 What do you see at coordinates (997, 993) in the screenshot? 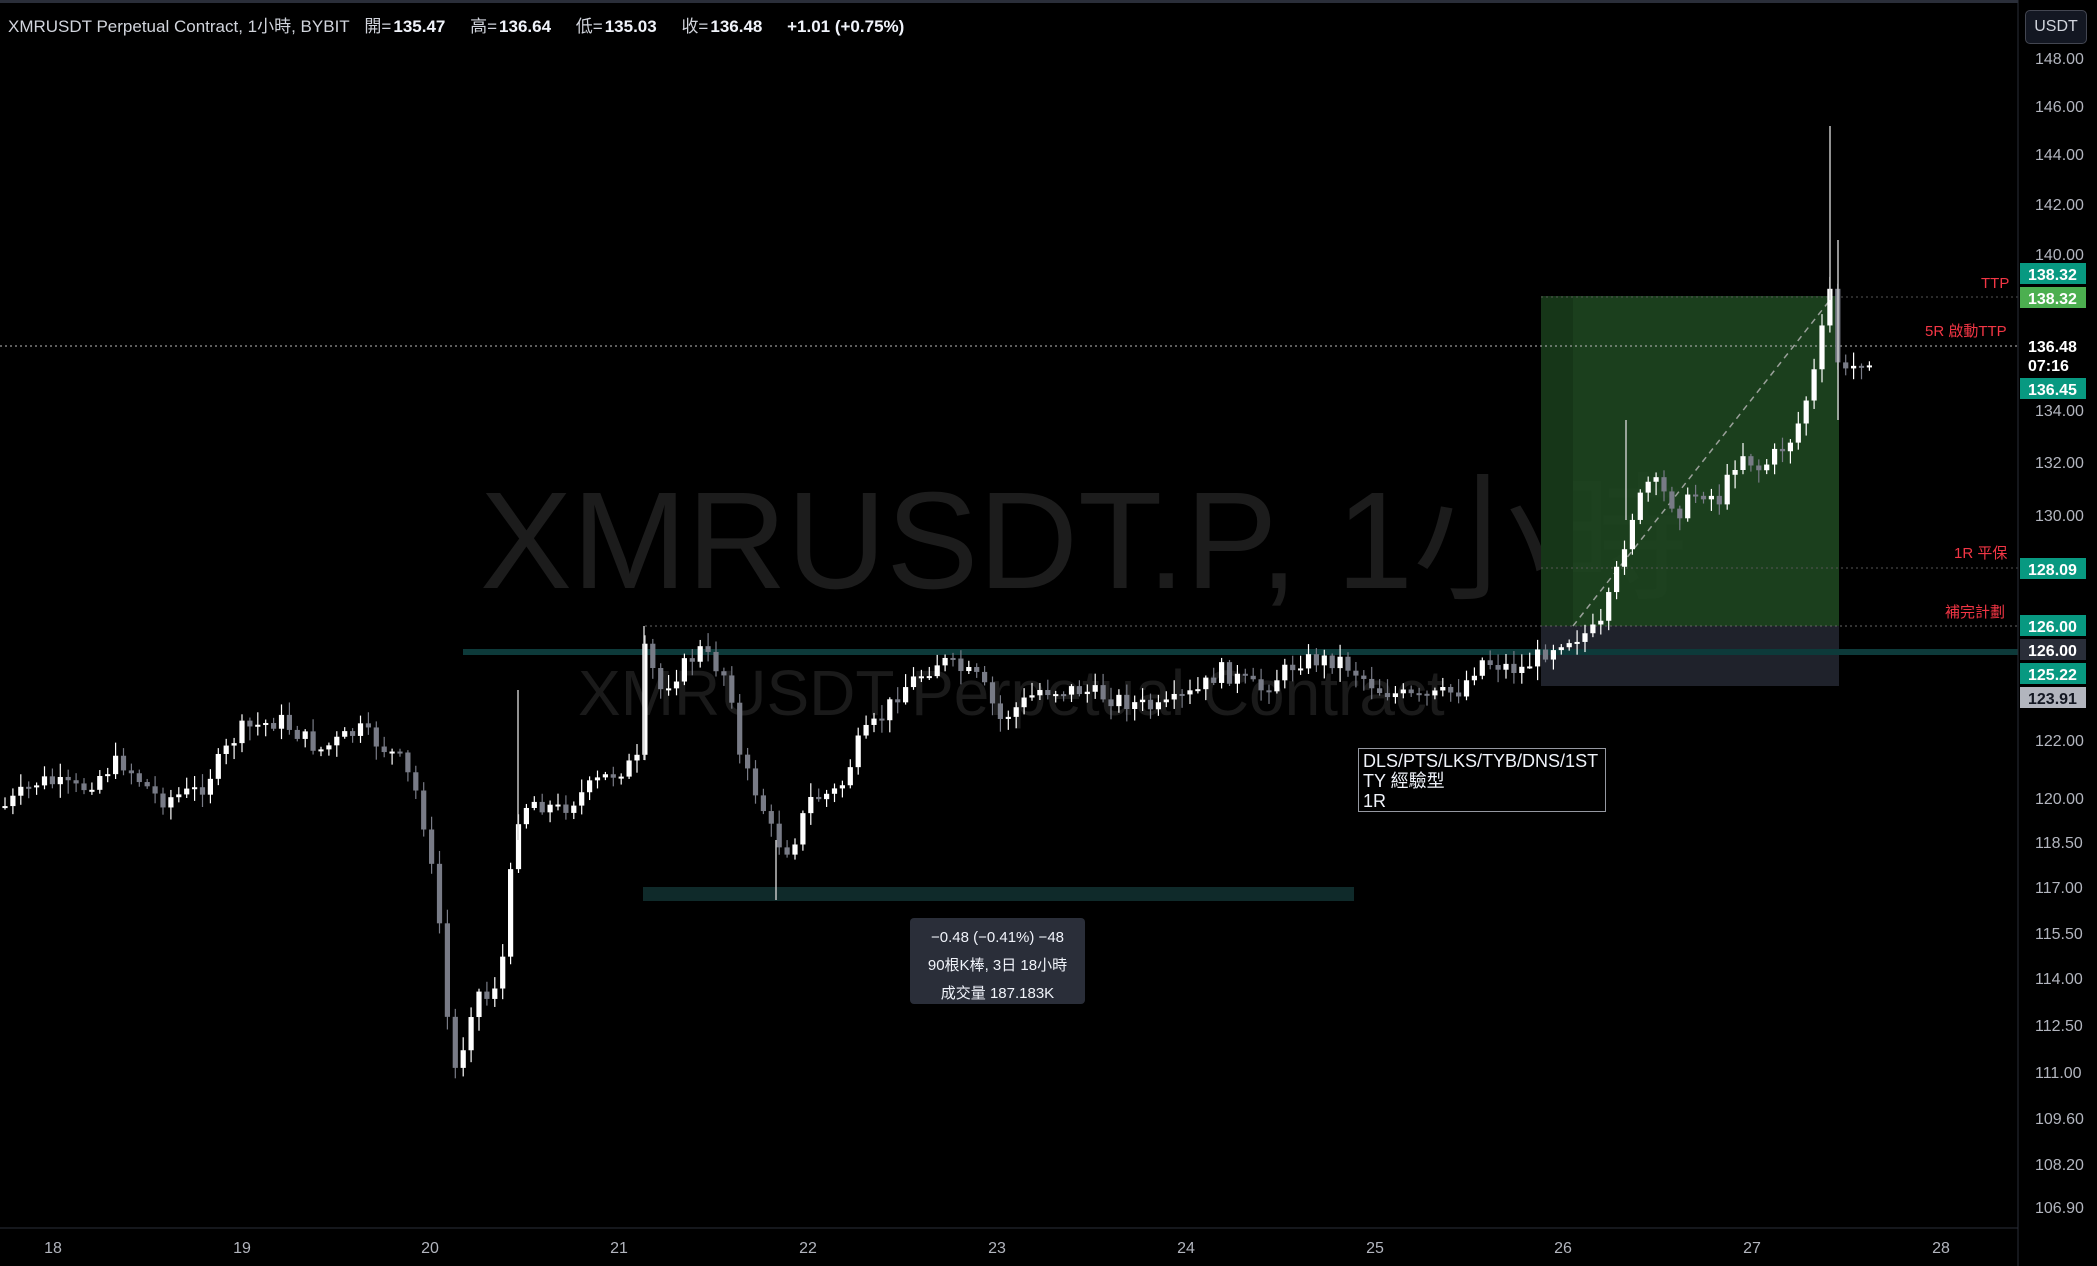
I see `measure-volume: 成交量 187.183K` at bounding box center [997, 993].